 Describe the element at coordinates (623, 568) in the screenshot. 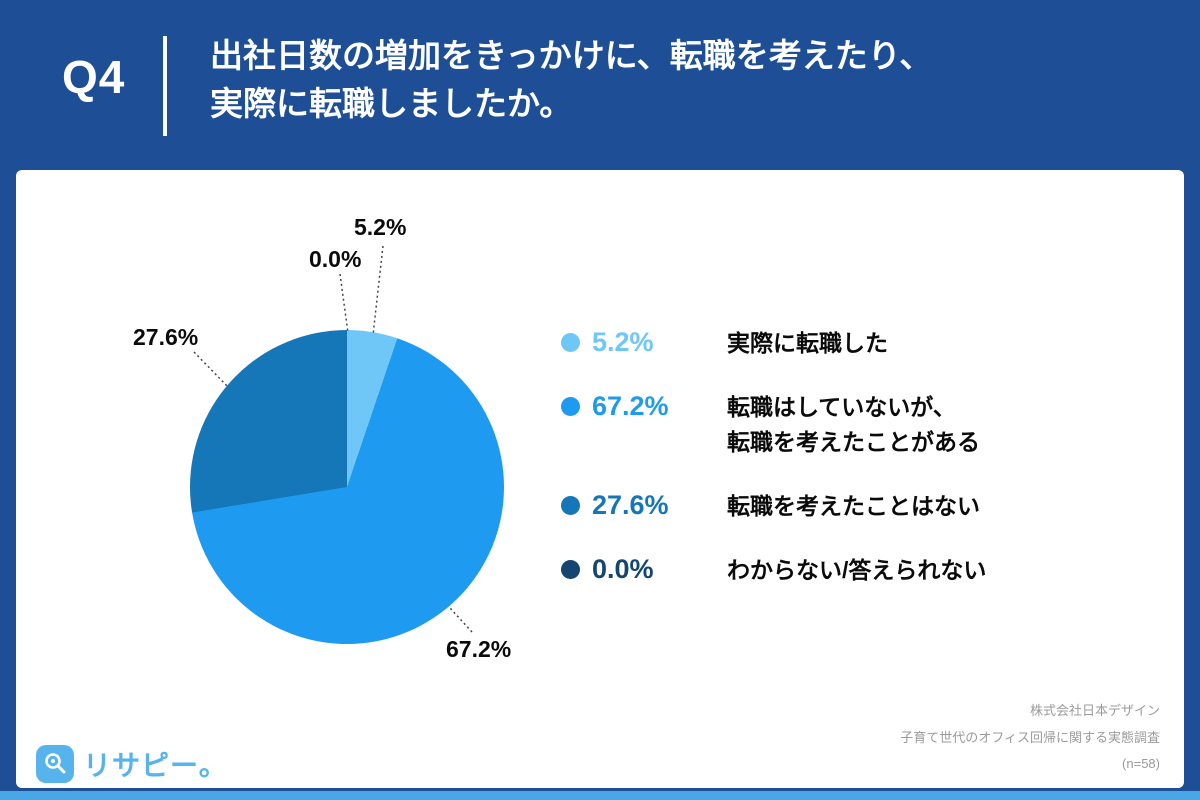

I see `legend-percent: 0.0%` at that location.